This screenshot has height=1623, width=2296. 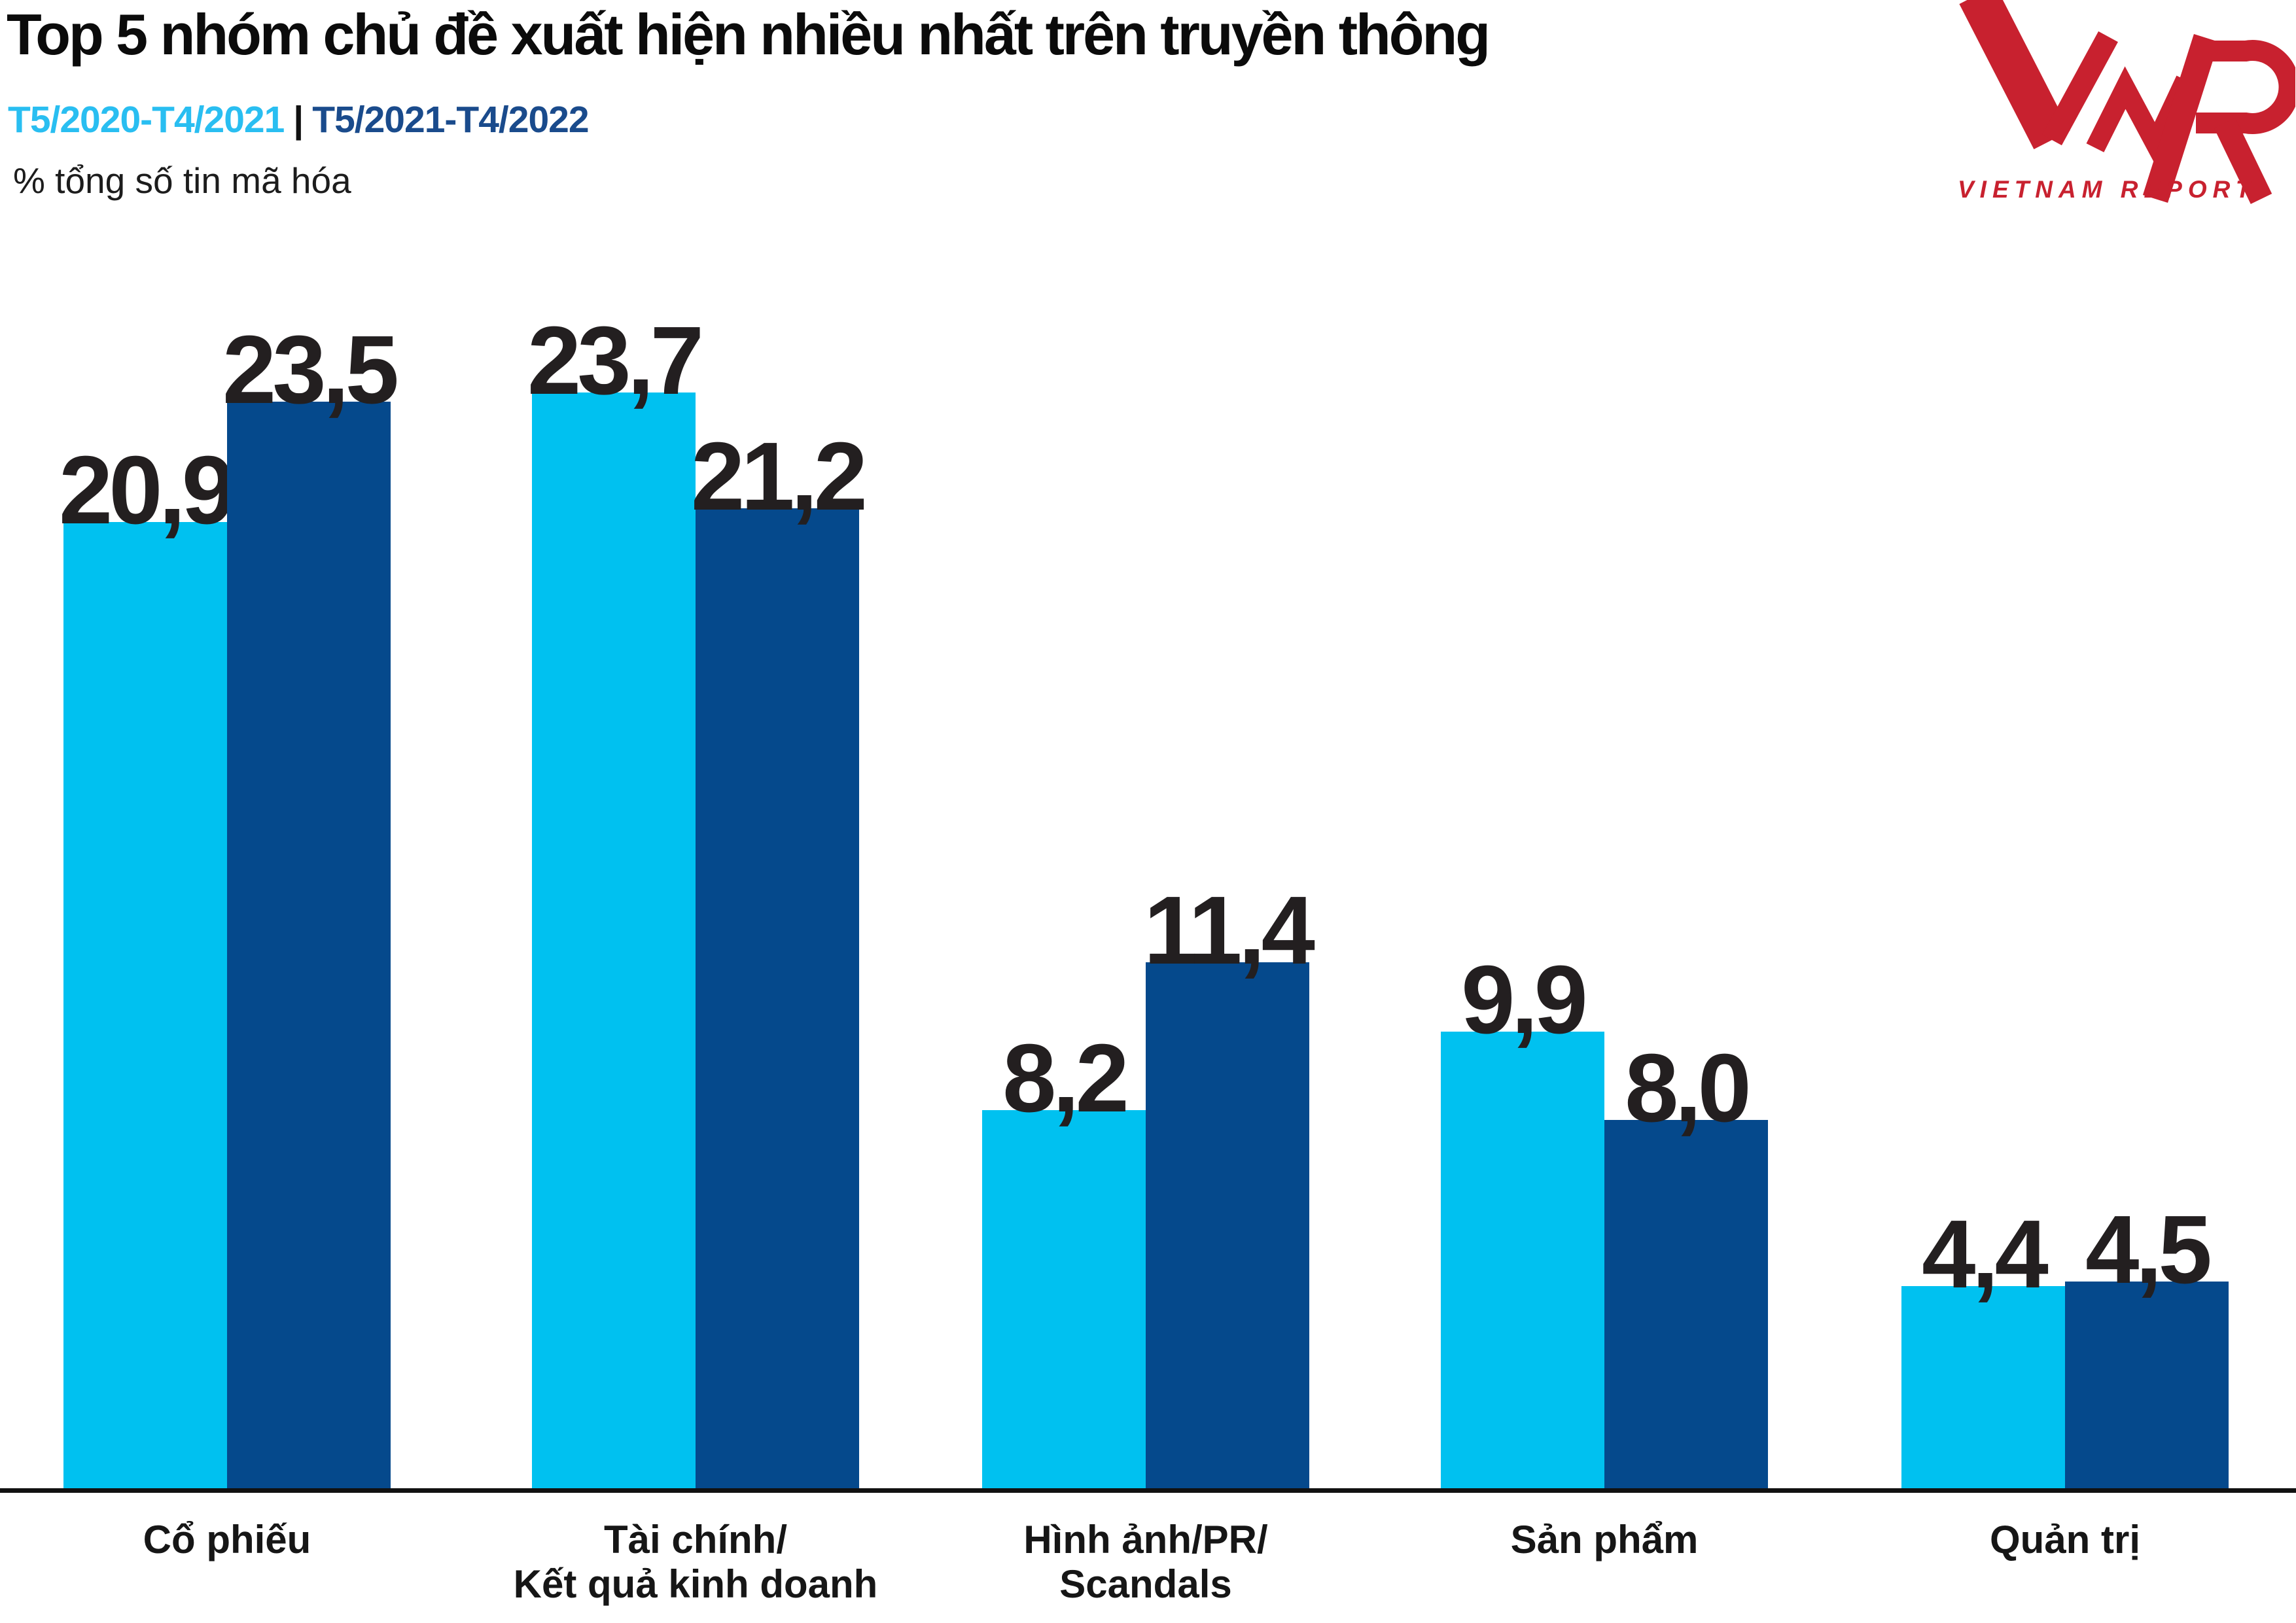 I want to click on category-label-0: Cổ phiếu, so click(x=227, y=1540).